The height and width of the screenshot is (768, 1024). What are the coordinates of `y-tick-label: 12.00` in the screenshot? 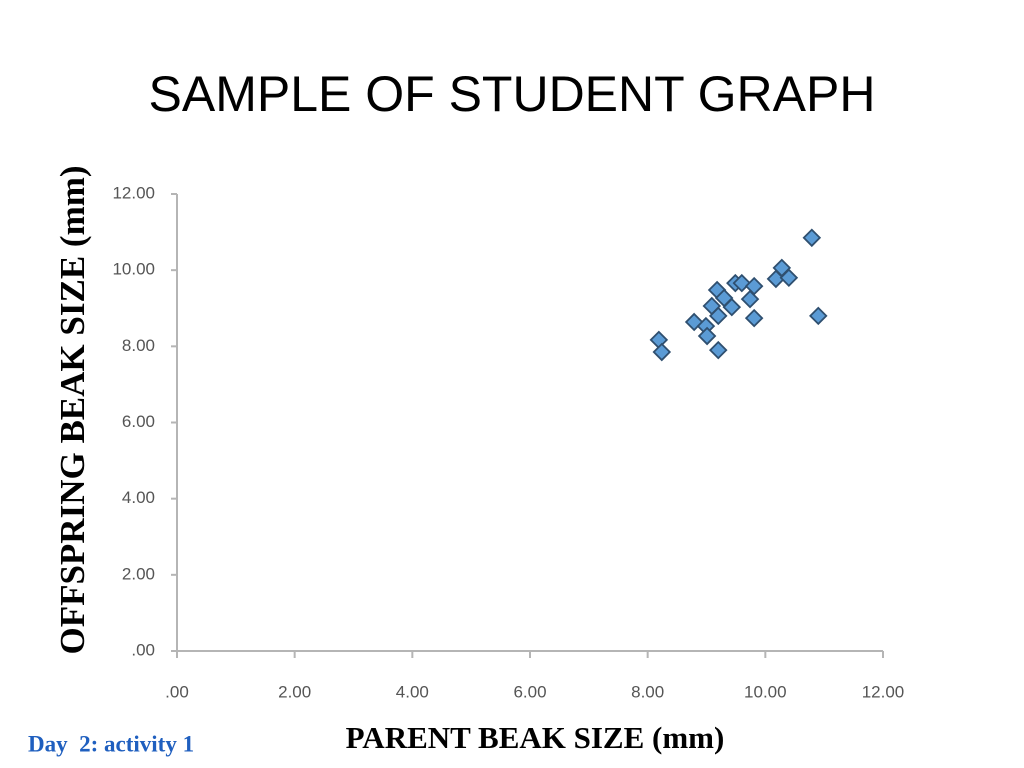 It's located at (133, 192).